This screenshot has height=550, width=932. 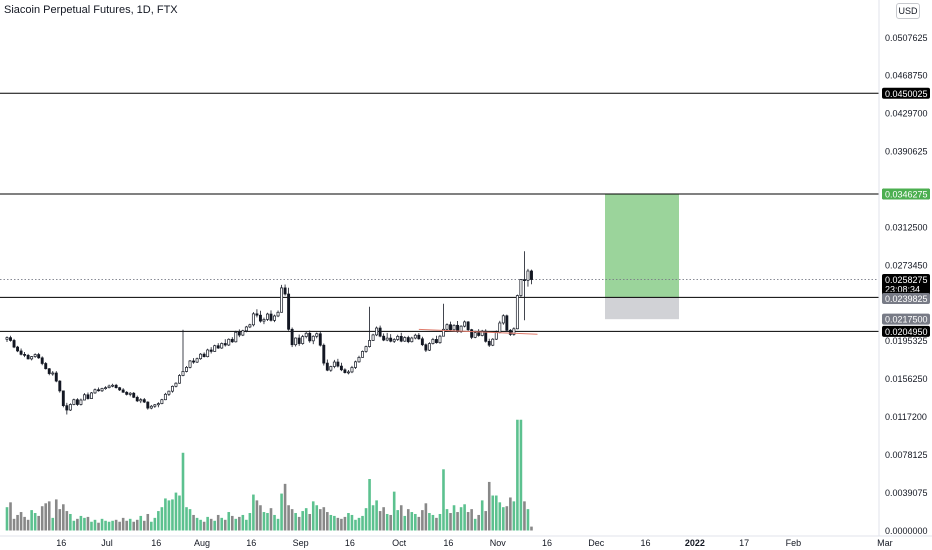 What do you see at coordinates (906, 341) in the screenshot?
I see `y-tick-label: 0.0195325` at bounding box center [906, 341].